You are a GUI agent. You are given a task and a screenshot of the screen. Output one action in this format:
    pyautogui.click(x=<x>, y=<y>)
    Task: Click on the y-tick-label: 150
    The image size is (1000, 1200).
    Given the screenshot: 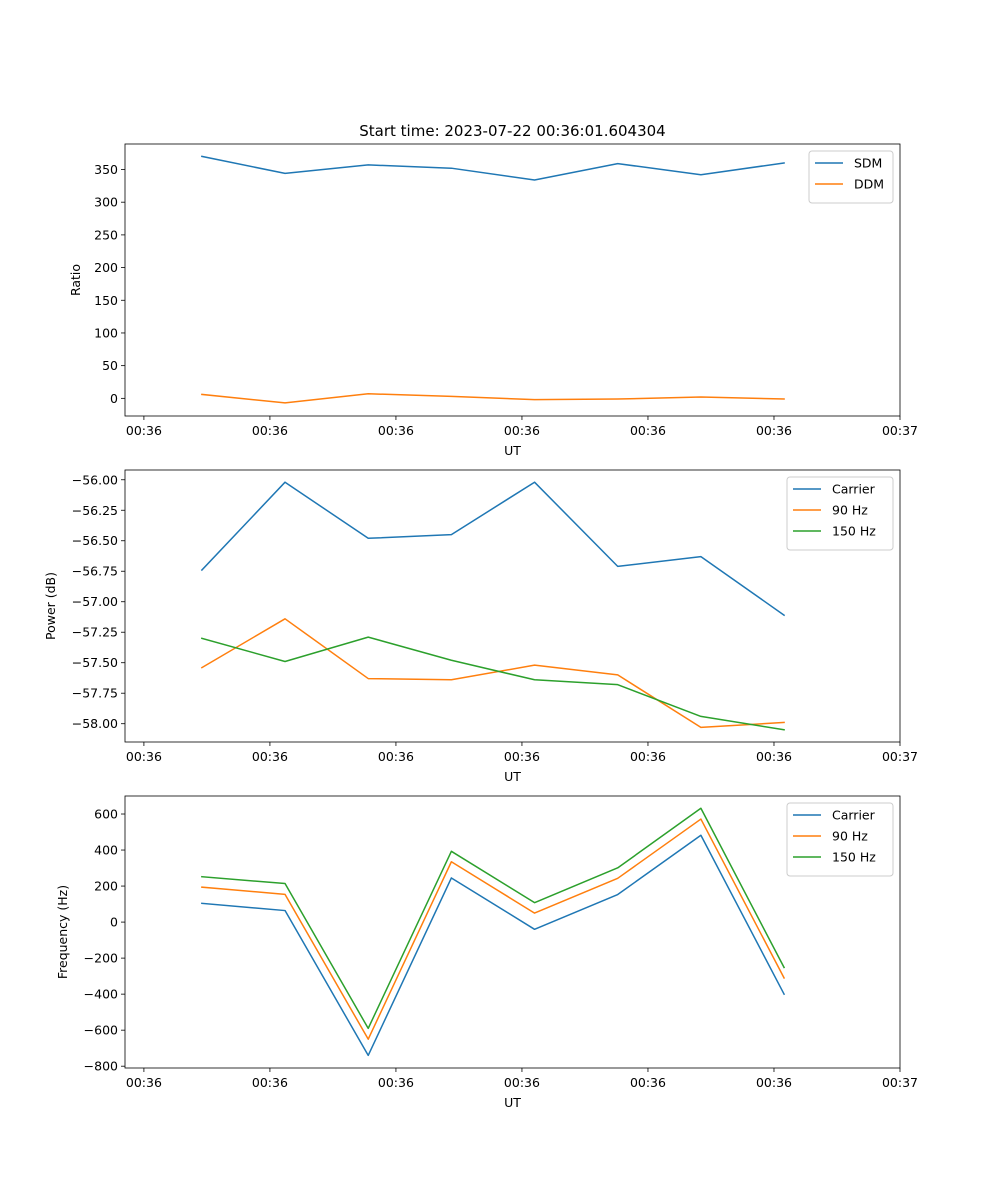 What is the action you would take?
    pyautogui.click(x=106, y=300)
    